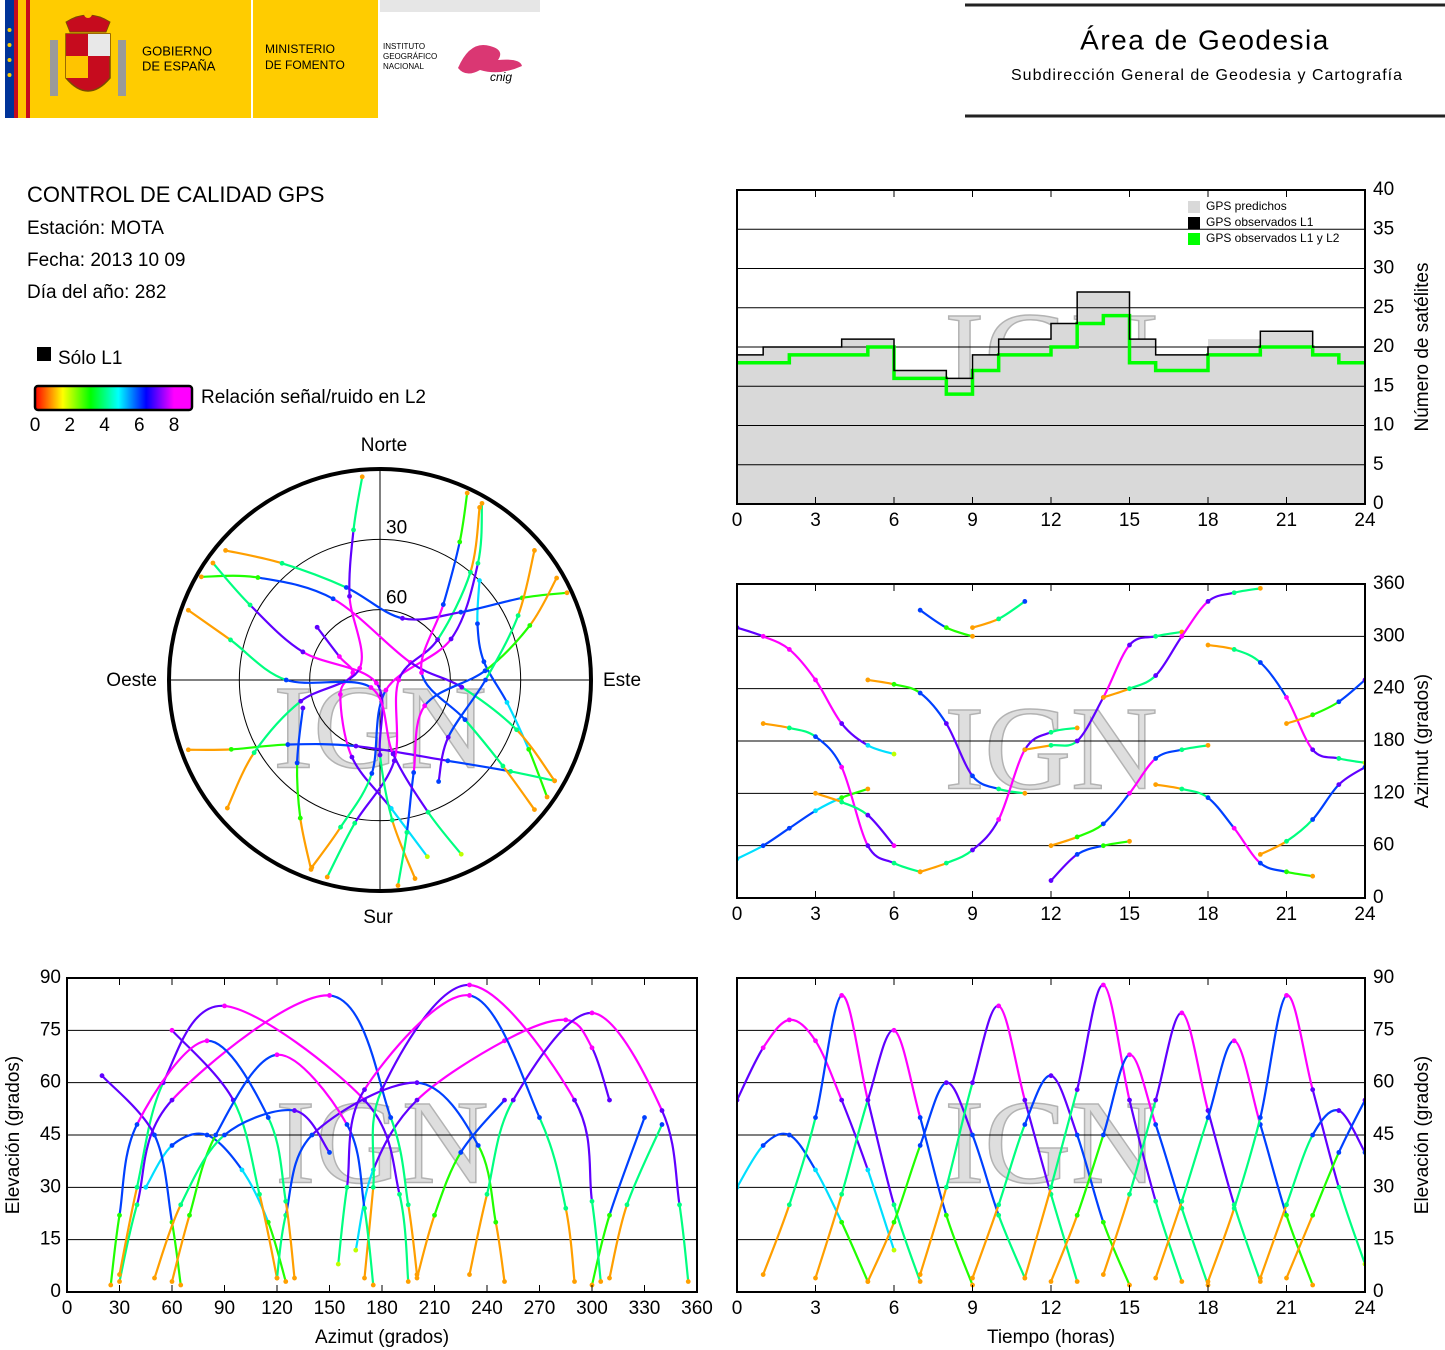  Describe the element at coordinates (13, 1135) in the screenshot. I see `y-axis-label: Elevación (grados)` at that location.